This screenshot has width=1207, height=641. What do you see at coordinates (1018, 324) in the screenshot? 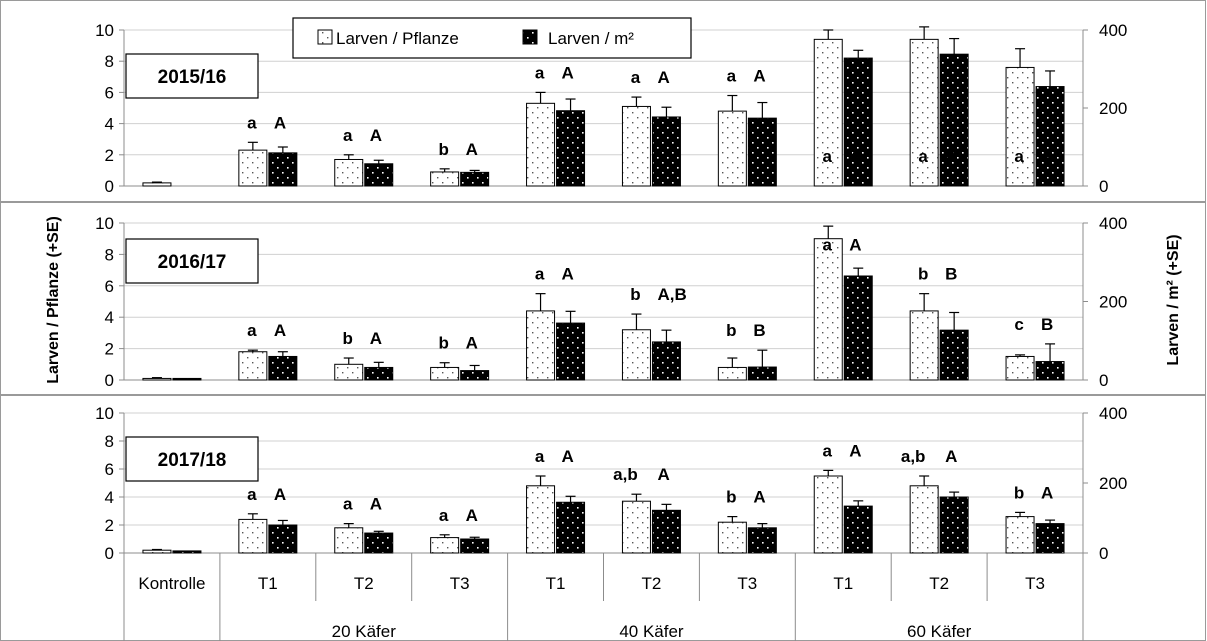
I see `significance-letter-pflanze: c` at bounding box center [1018, 324].